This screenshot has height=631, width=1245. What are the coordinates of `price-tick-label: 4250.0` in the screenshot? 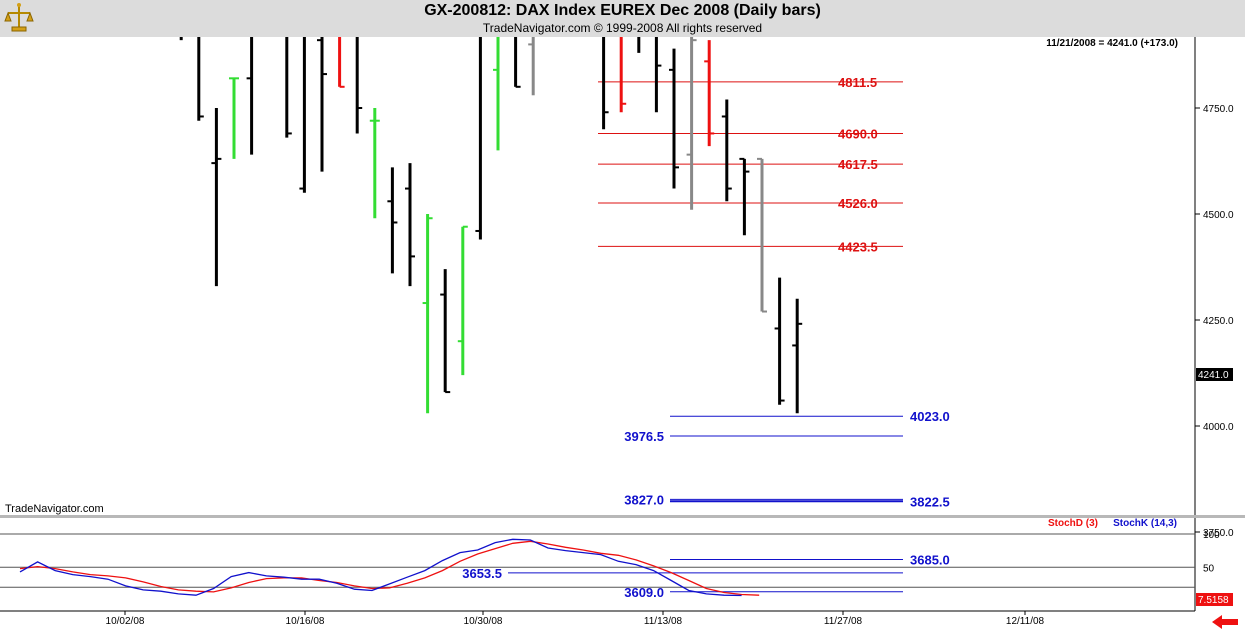 It's located at (1218, 321).